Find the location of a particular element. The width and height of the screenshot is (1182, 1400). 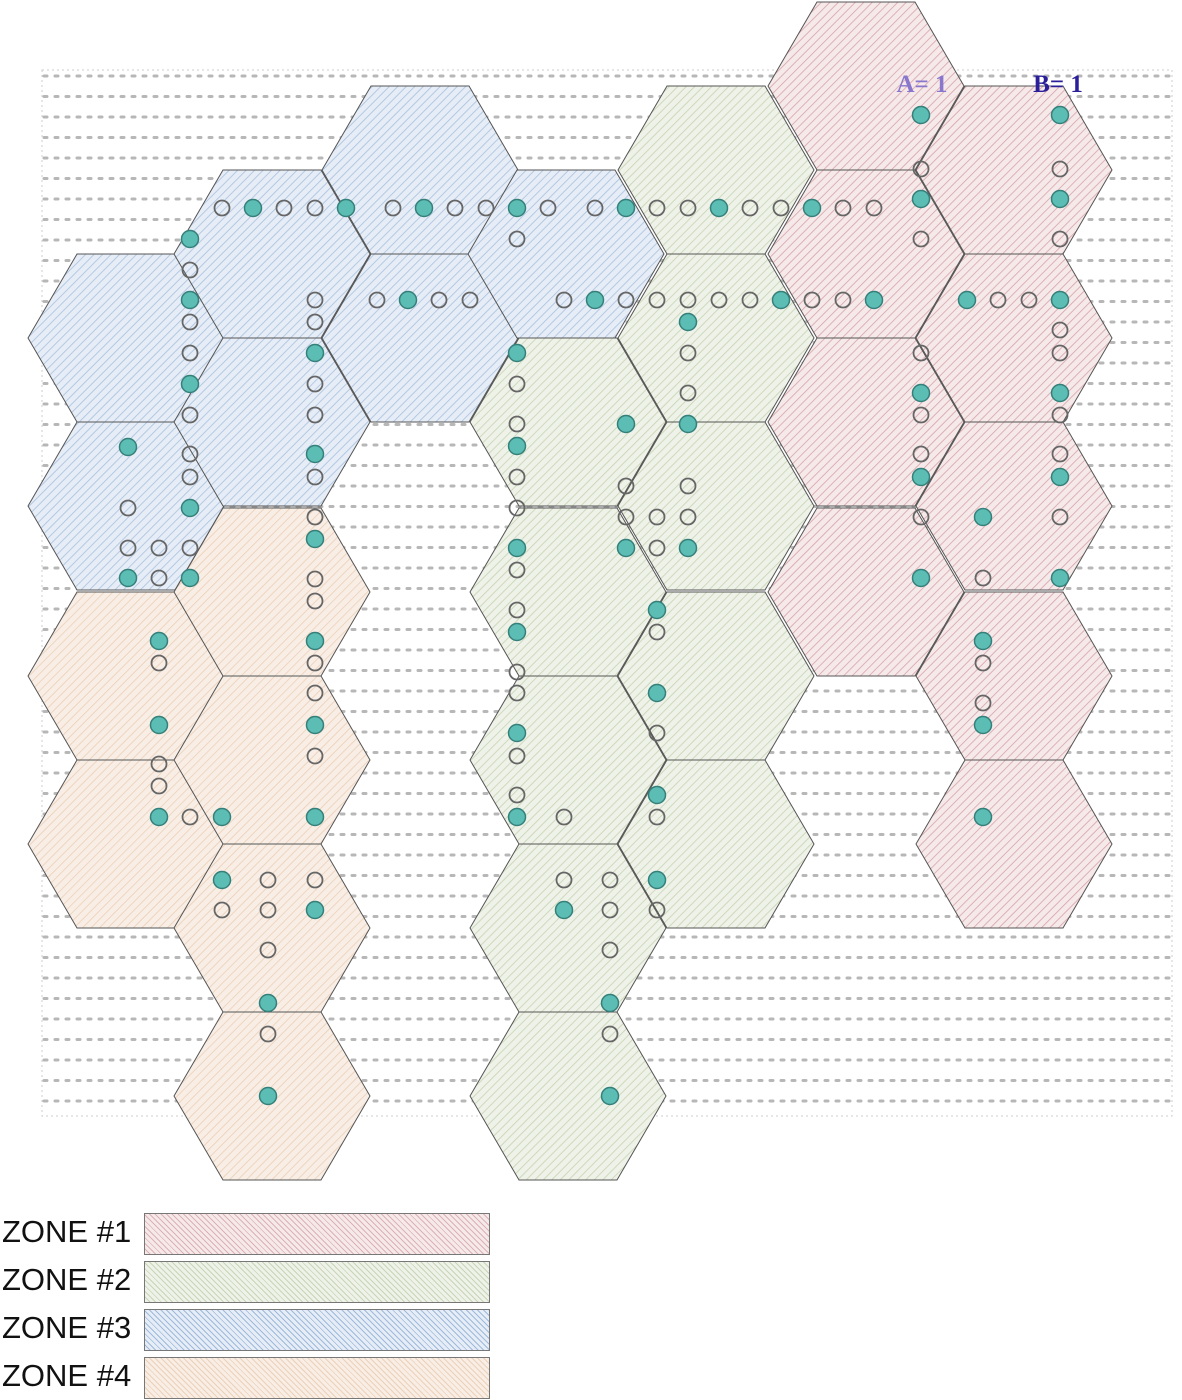

legend-label: ZONE #3 is located at coordinates (67, 1327).